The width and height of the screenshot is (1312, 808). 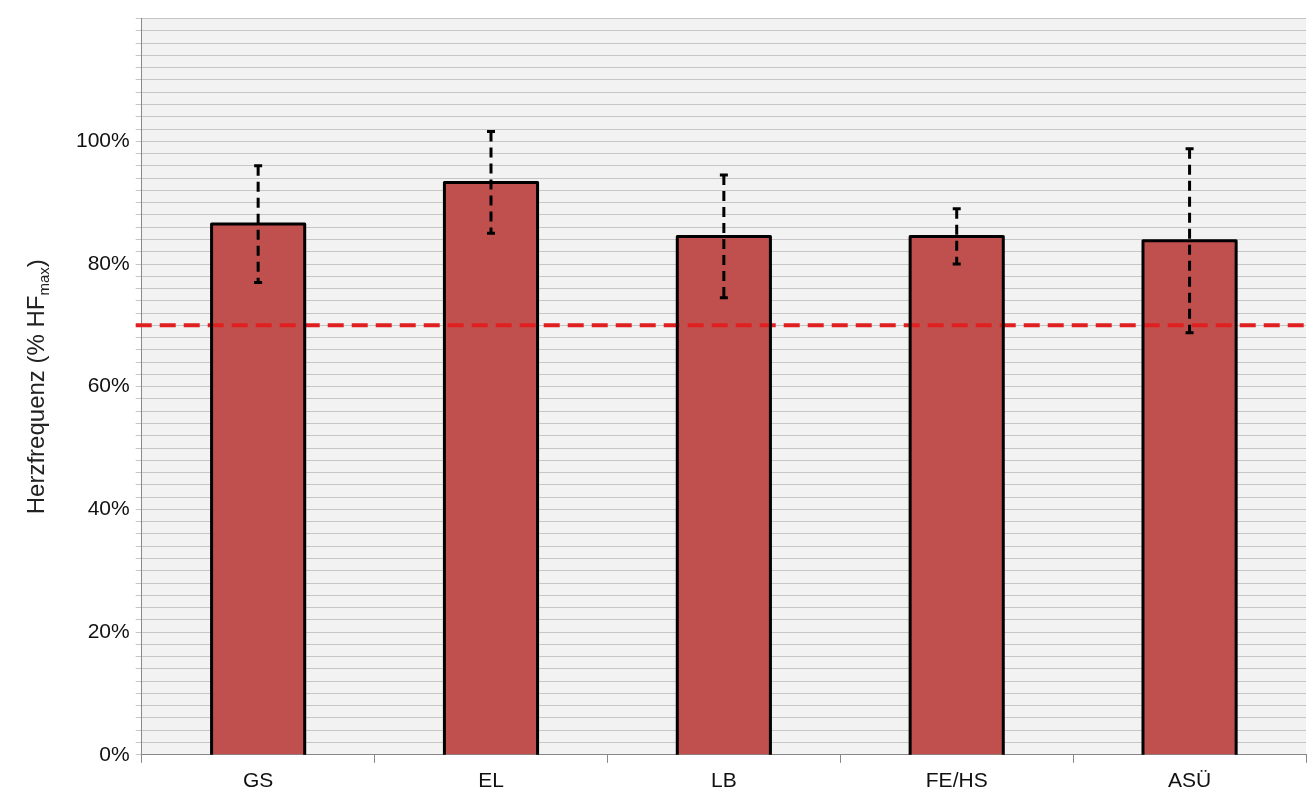 What do you see at coordinates (37, 387) in the screenshot?
I see `y-axis-title: Herzfrequenz (% HFmax)` at bounding box center [37, 387].